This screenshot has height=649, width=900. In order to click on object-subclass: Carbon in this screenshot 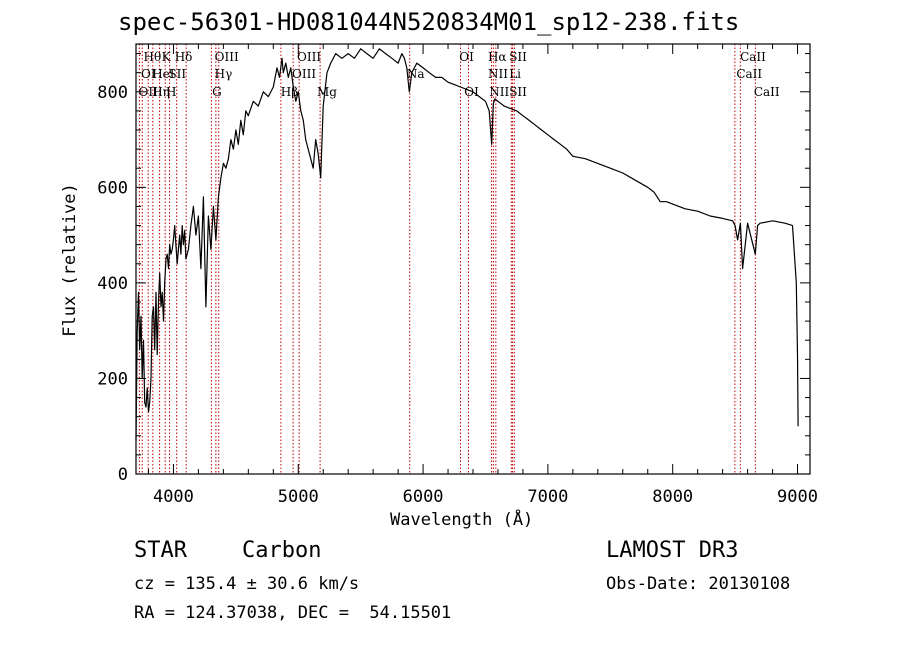, I will do `click(282, 550)`.